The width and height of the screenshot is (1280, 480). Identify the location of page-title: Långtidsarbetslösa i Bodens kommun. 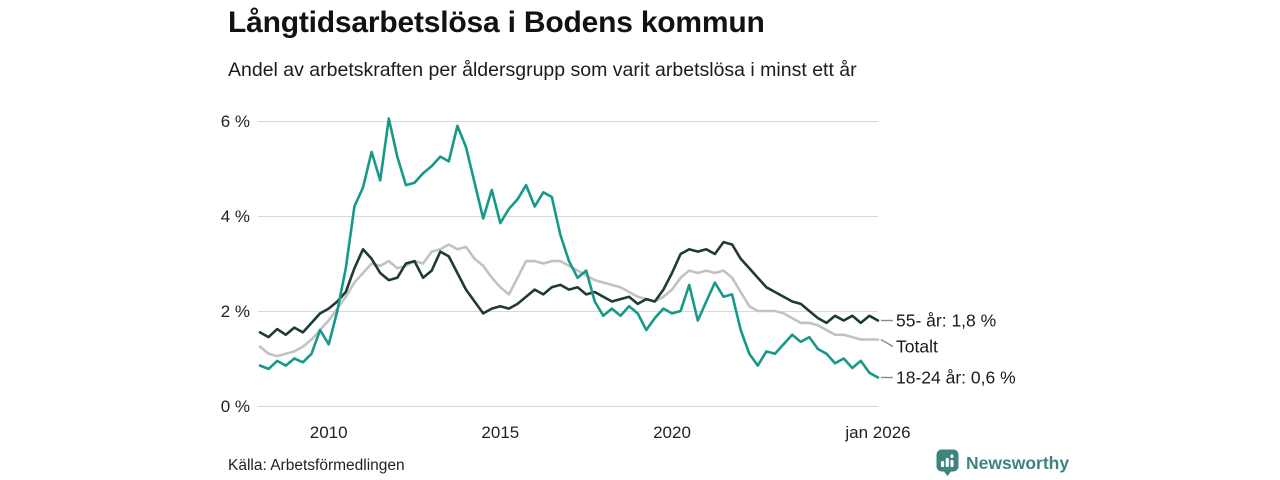
(496, 22).